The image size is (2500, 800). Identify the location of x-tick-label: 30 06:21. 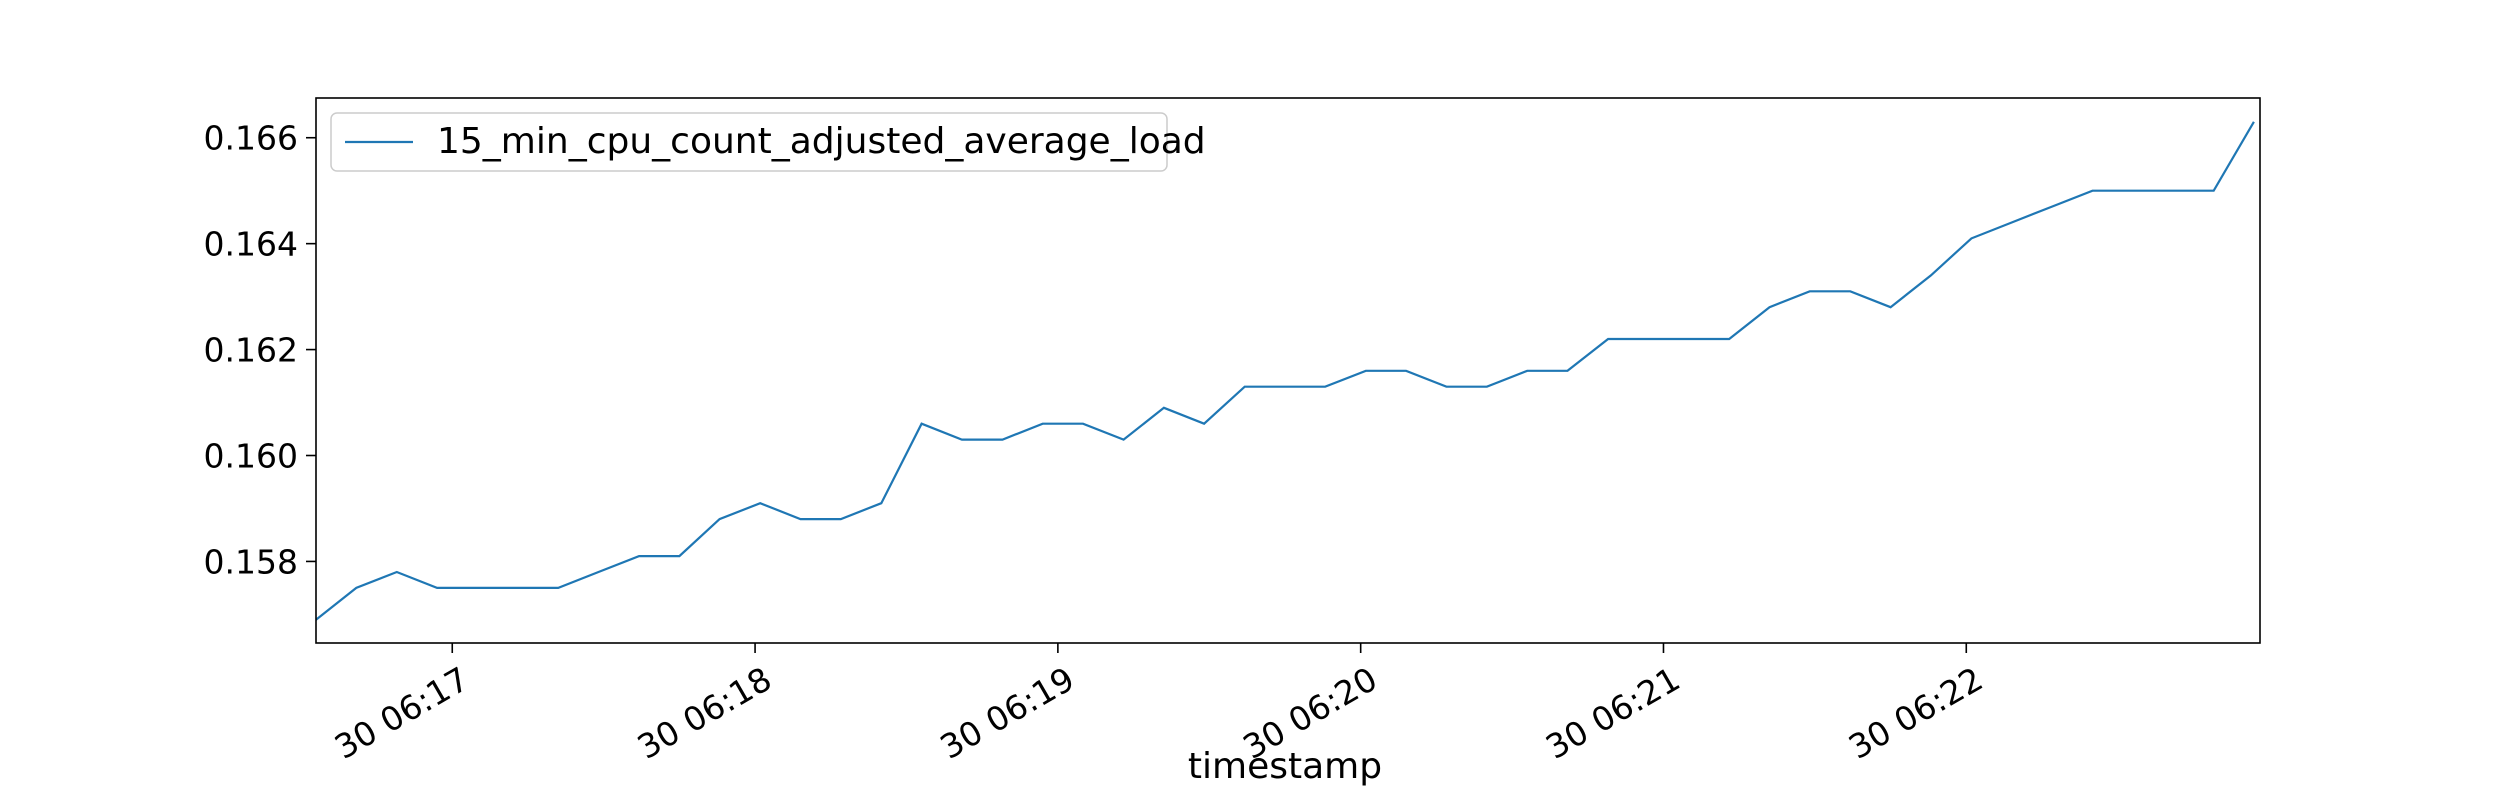
(1612, 713).